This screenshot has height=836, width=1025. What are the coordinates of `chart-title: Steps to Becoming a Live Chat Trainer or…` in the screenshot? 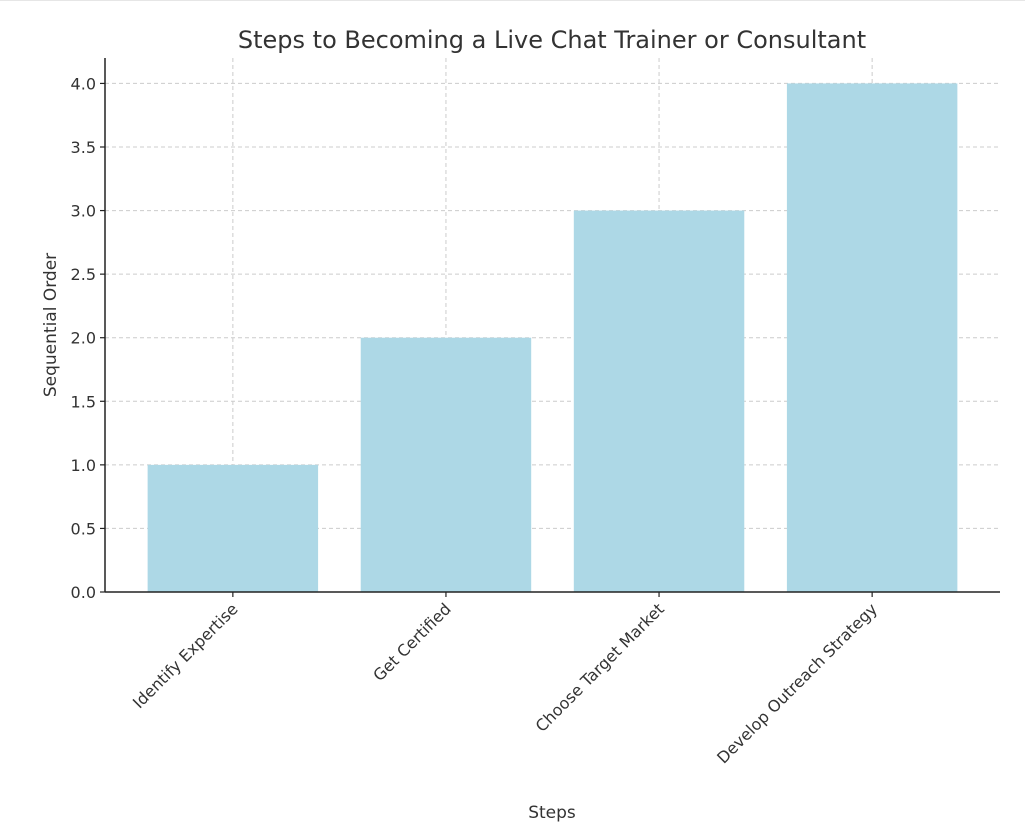 It's located at (552, 40).